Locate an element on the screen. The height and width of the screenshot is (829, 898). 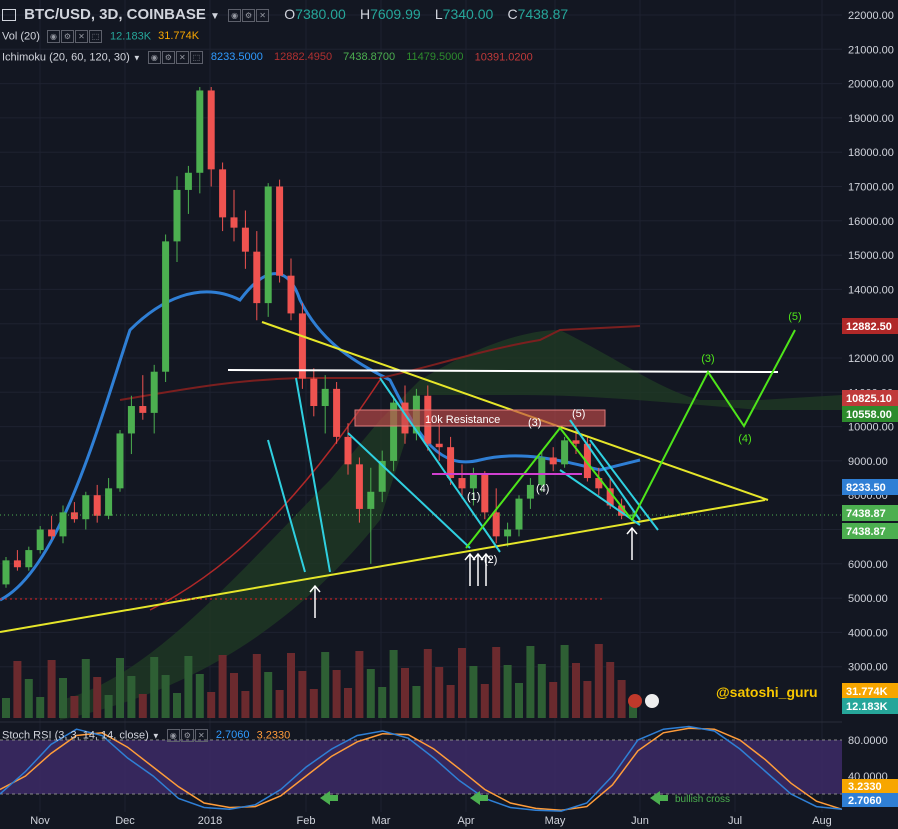
price-tick: 9000.00 is located at coordinates (868, 462).